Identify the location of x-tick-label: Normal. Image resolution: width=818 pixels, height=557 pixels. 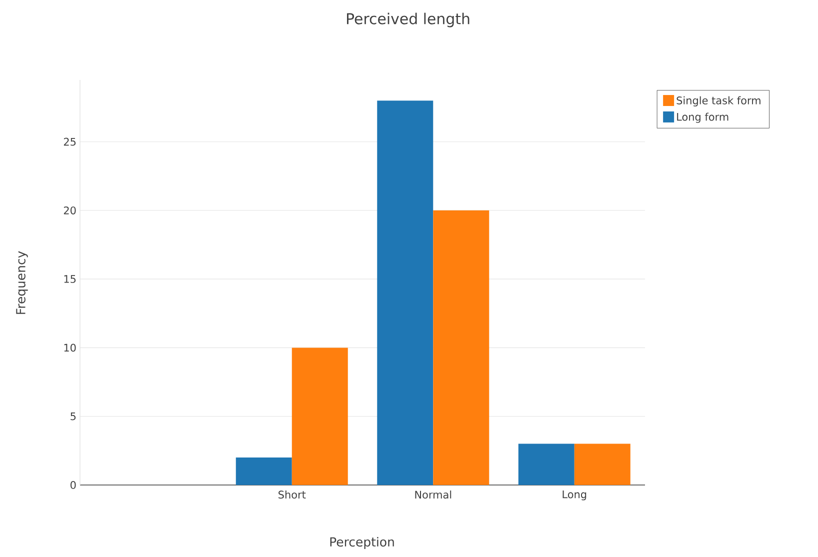
(433, 494).